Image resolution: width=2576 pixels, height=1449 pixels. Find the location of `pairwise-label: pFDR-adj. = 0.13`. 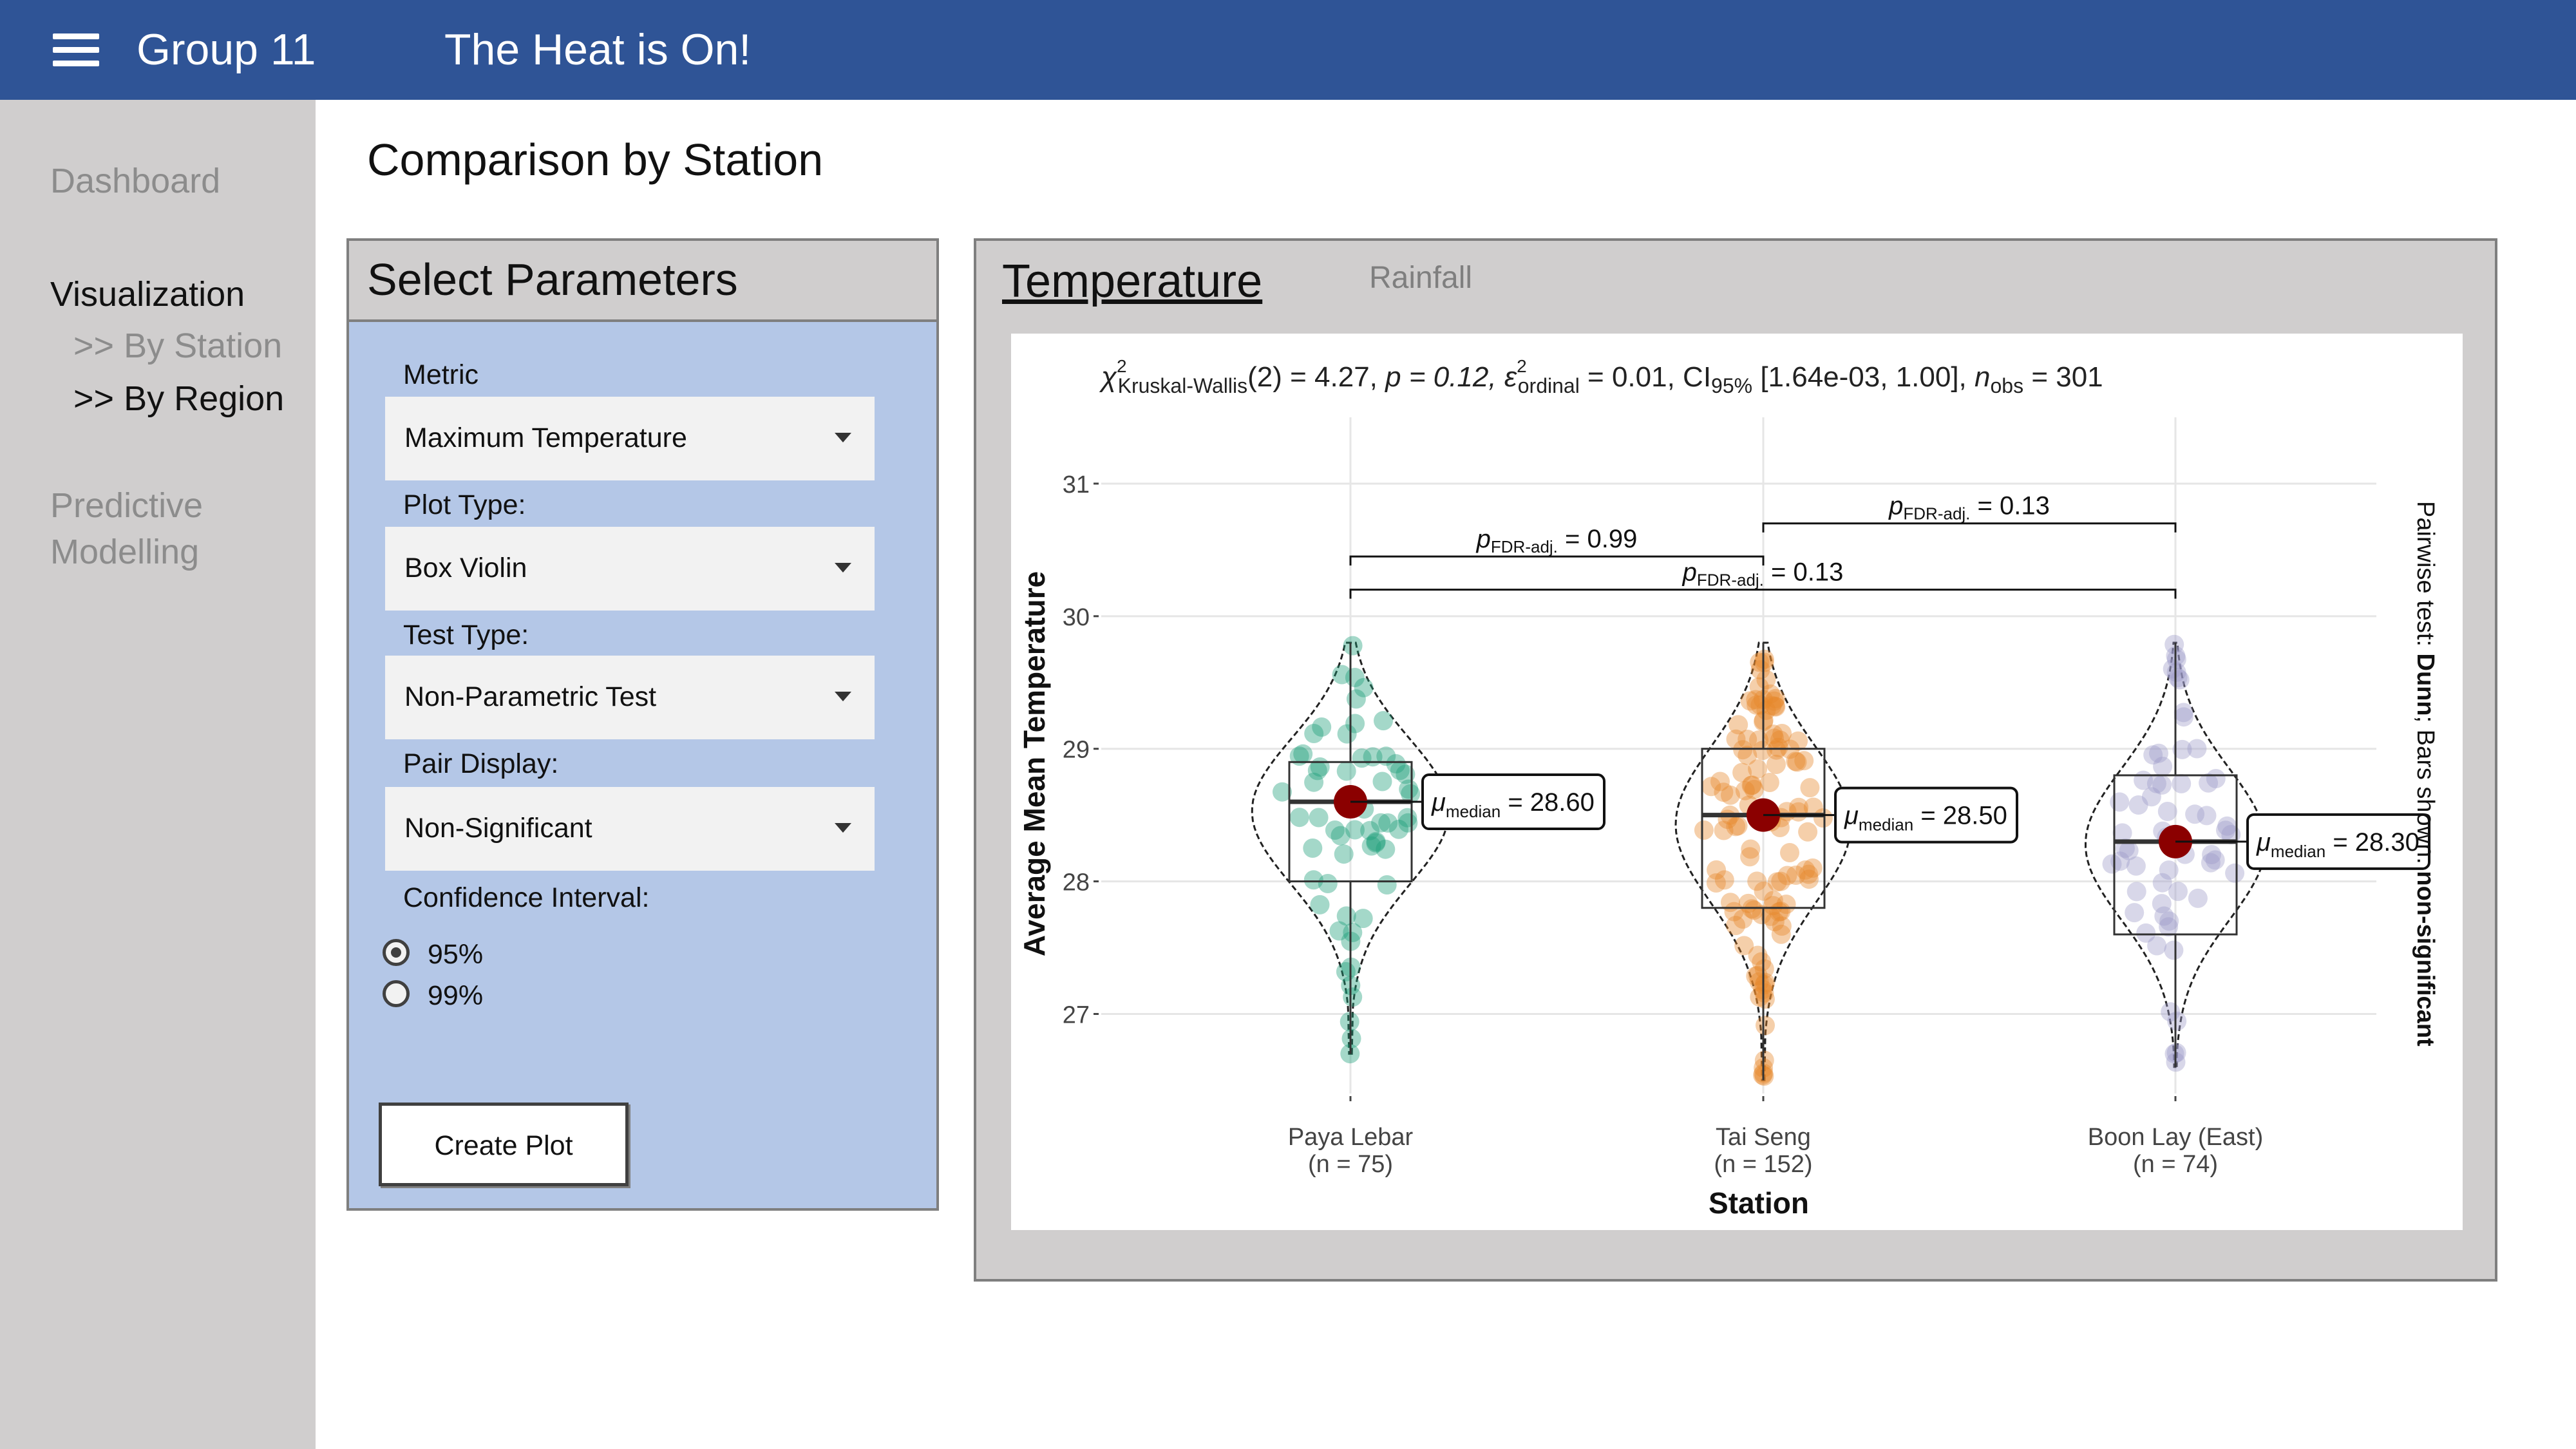

pairwise-label: pFDR-adj. = 0.13 is located at coordinates (1763, 574).